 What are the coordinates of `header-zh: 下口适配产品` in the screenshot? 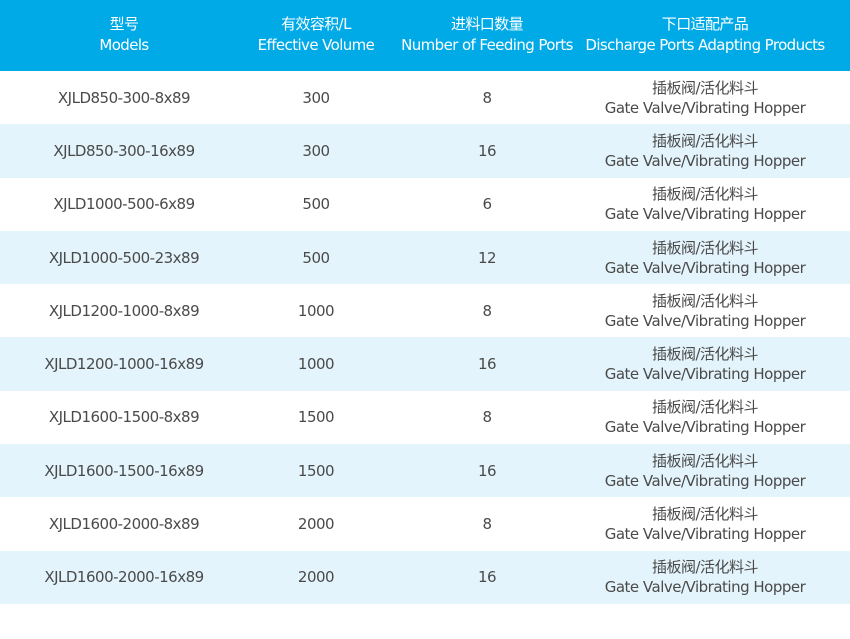 It's located at (705, 24).